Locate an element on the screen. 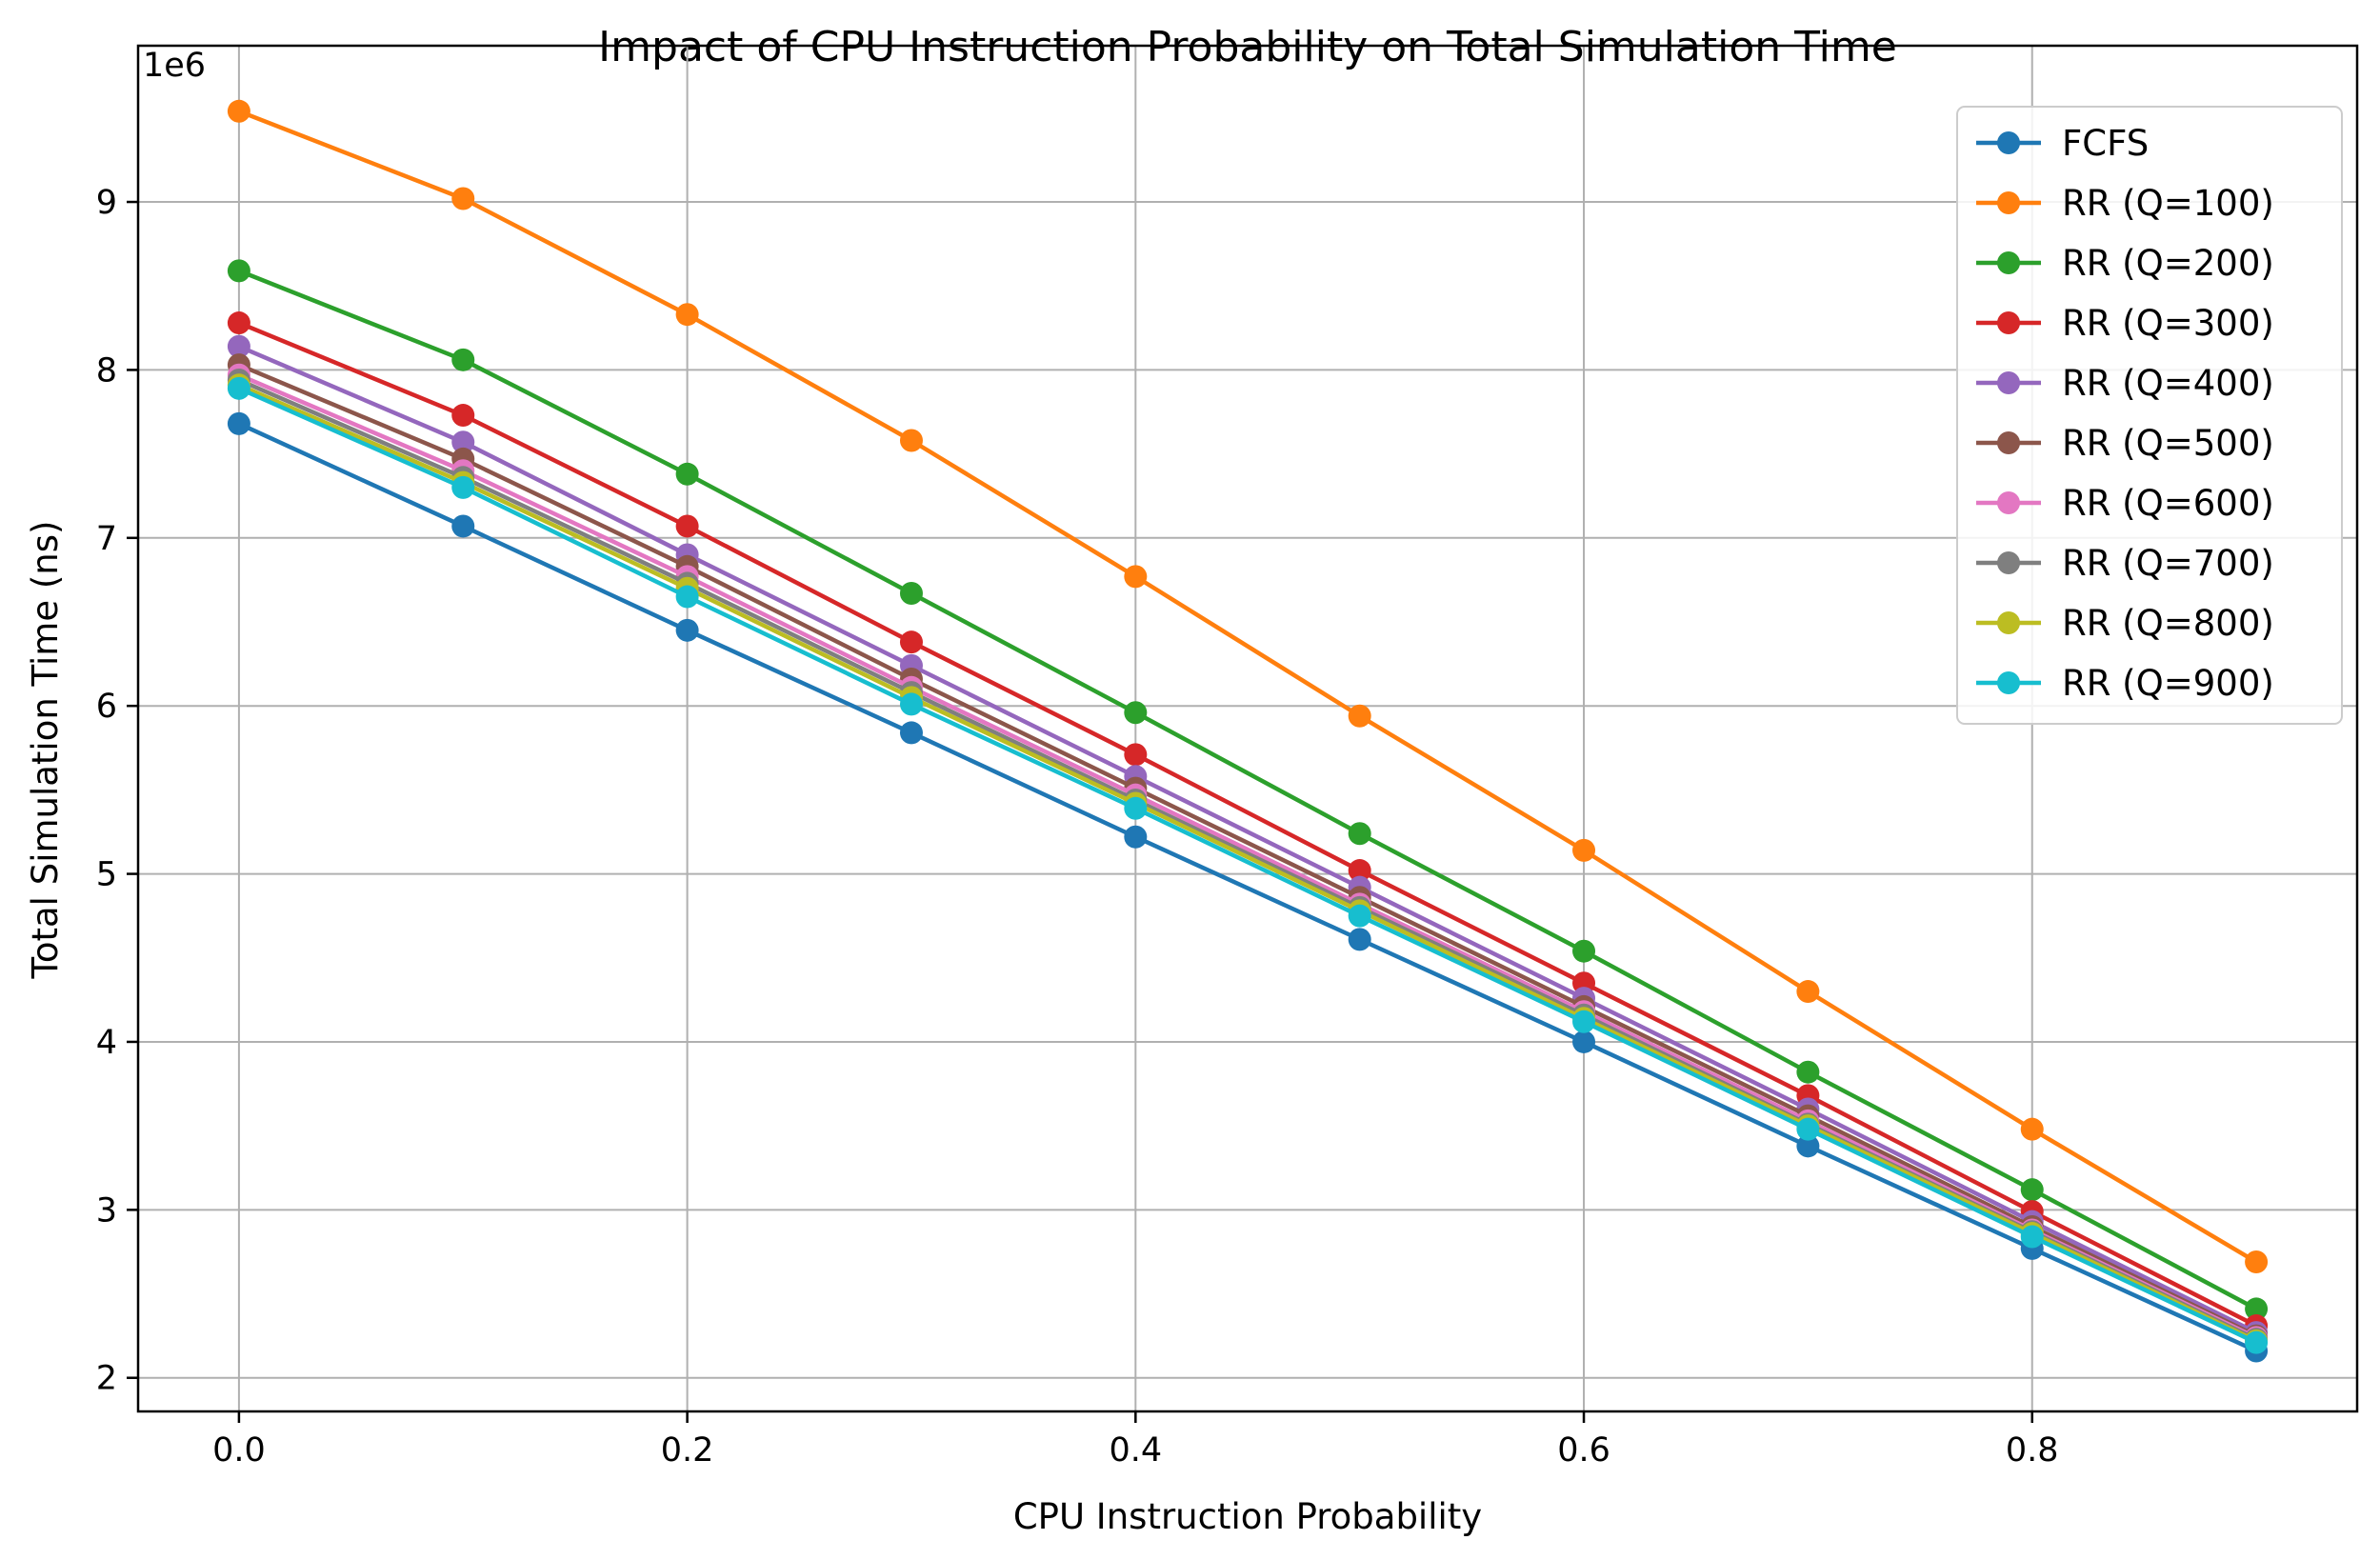 Image resolution: width=2380 pixels, height=1560 pixels. legend-item: RR (Q=600) is located at coordinates (2125, 504).